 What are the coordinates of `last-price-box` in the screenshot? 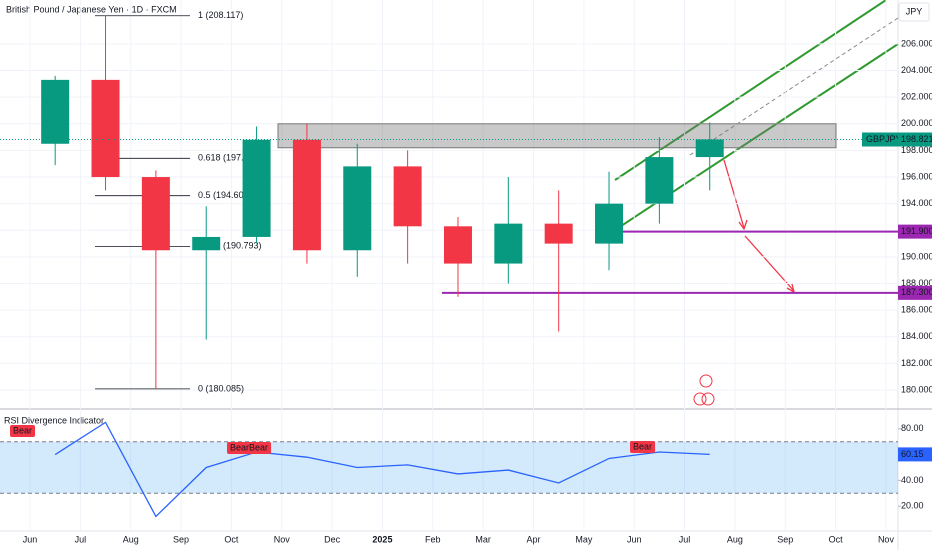 It's located at (915, 139).